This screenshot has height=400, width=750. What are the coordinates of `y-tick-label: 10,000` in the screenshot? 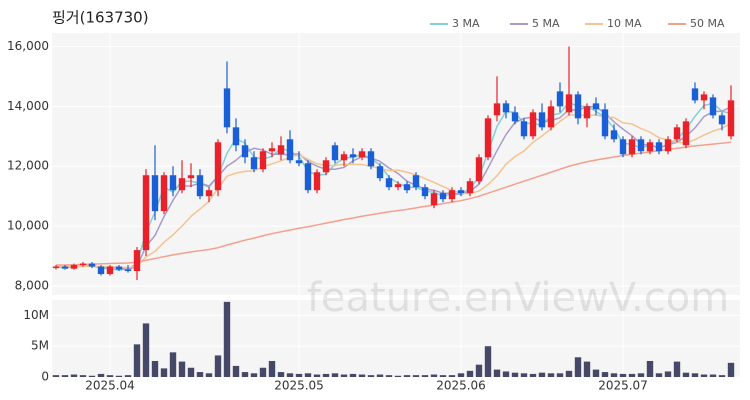 It's located at (28, 226).